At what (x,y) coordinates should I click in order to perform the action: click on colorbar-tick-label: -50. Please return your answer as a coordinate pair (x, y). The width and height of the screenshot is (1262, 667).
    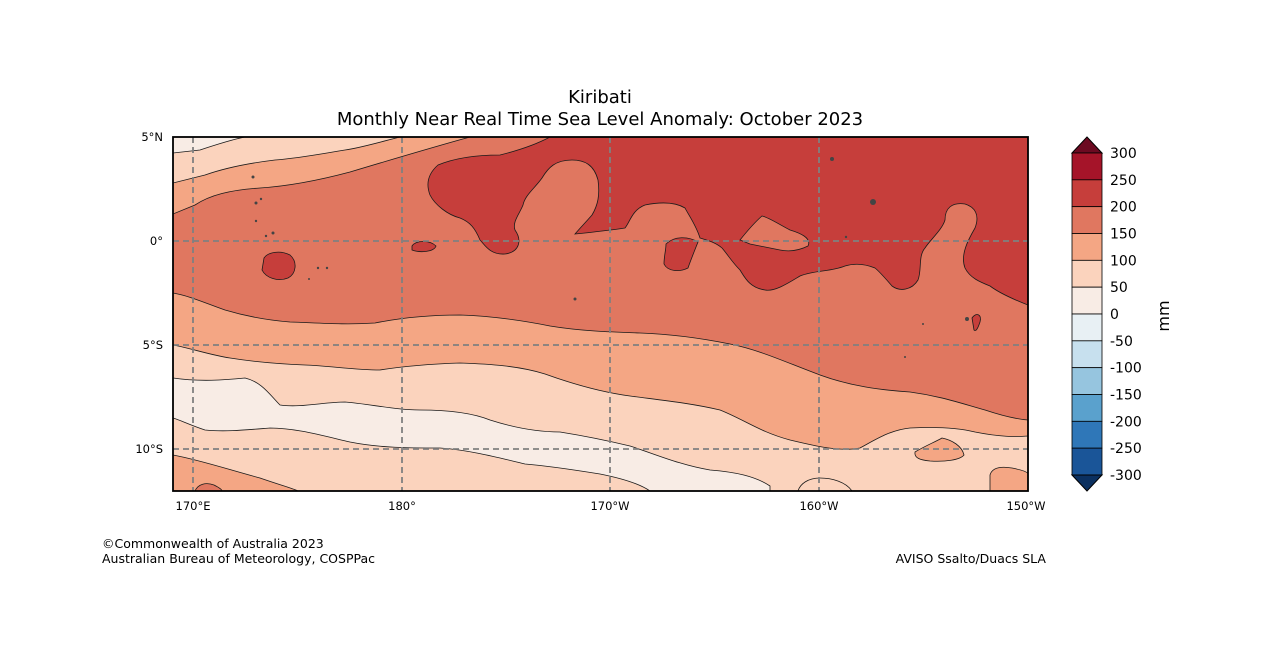
    Looking at the image, I should click on (1121, 342).